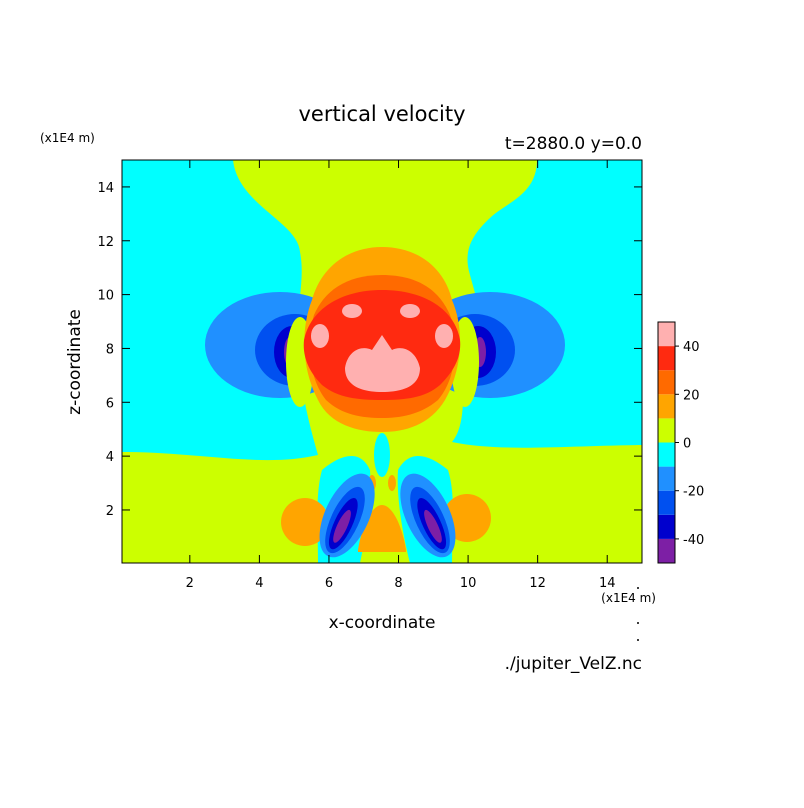 This screenshot has width=804, height=808. I want to click on y-unit: (x1E4 m), so click(67, 138).